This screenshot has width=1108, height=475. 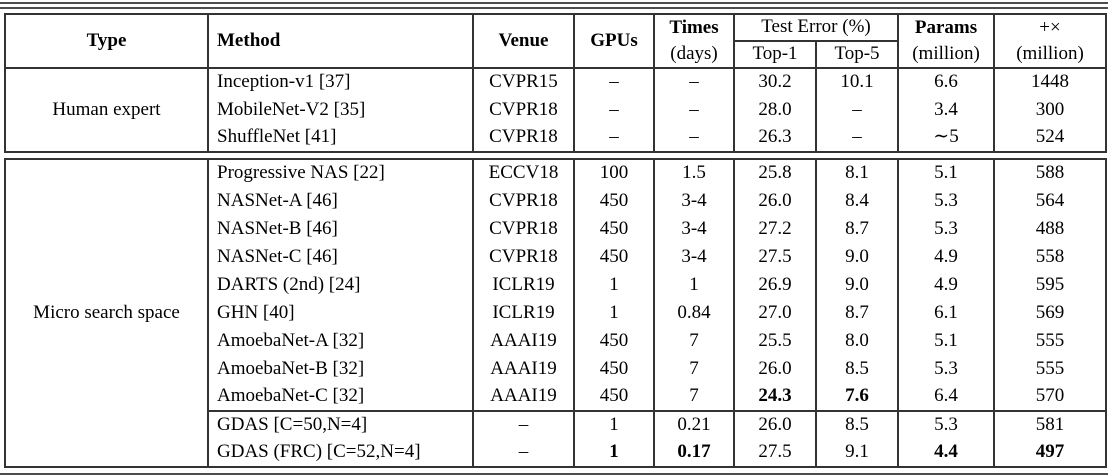 I want to click on table-row: MobileNet-V2 [35] CVPR18– –28.0–3.4 300, so click(x=556, y=110).